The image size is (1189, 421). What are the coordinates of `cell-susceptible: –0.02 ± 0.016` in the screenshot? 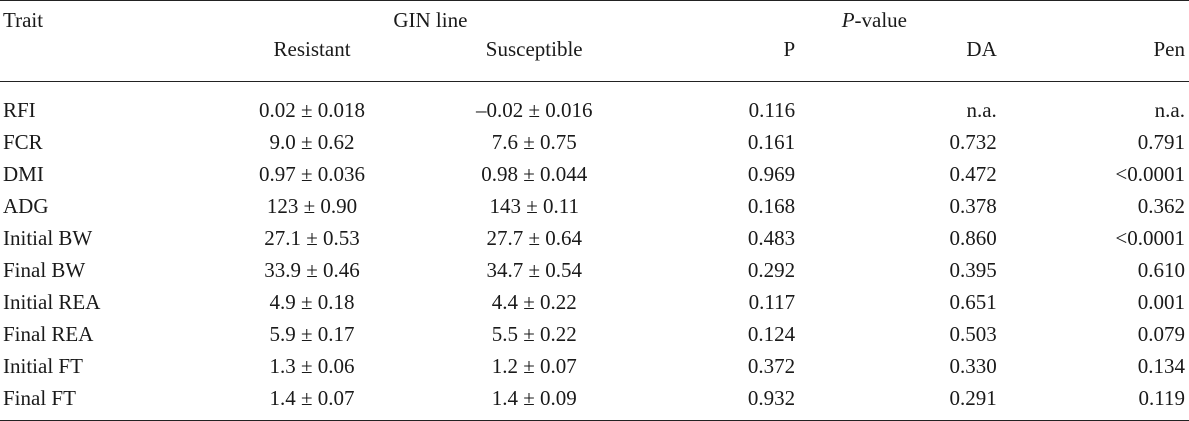 It's located at (534, 109).